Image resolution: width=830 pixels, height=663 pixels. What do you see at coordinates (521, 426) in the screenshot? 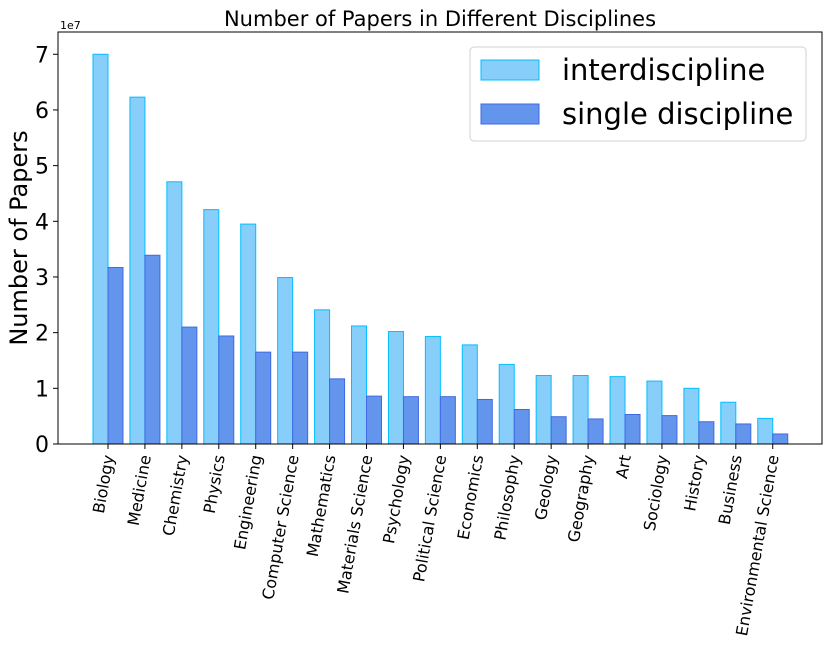
I see `bar-single-philosophy` at bounding box center [521, 426].